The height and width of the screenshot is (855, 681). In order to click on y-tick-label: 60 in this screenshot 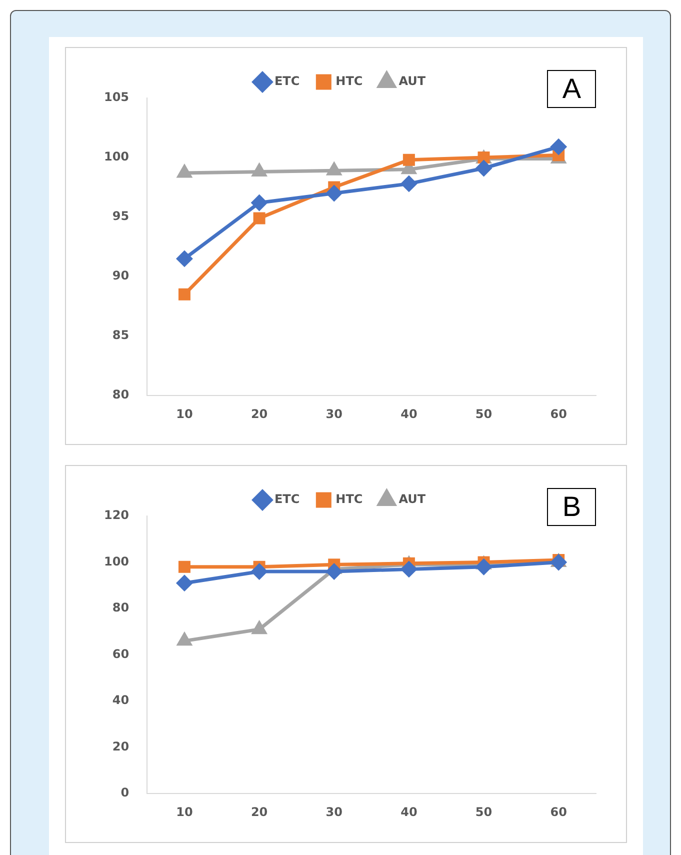, I will do `click(121, 653)`.